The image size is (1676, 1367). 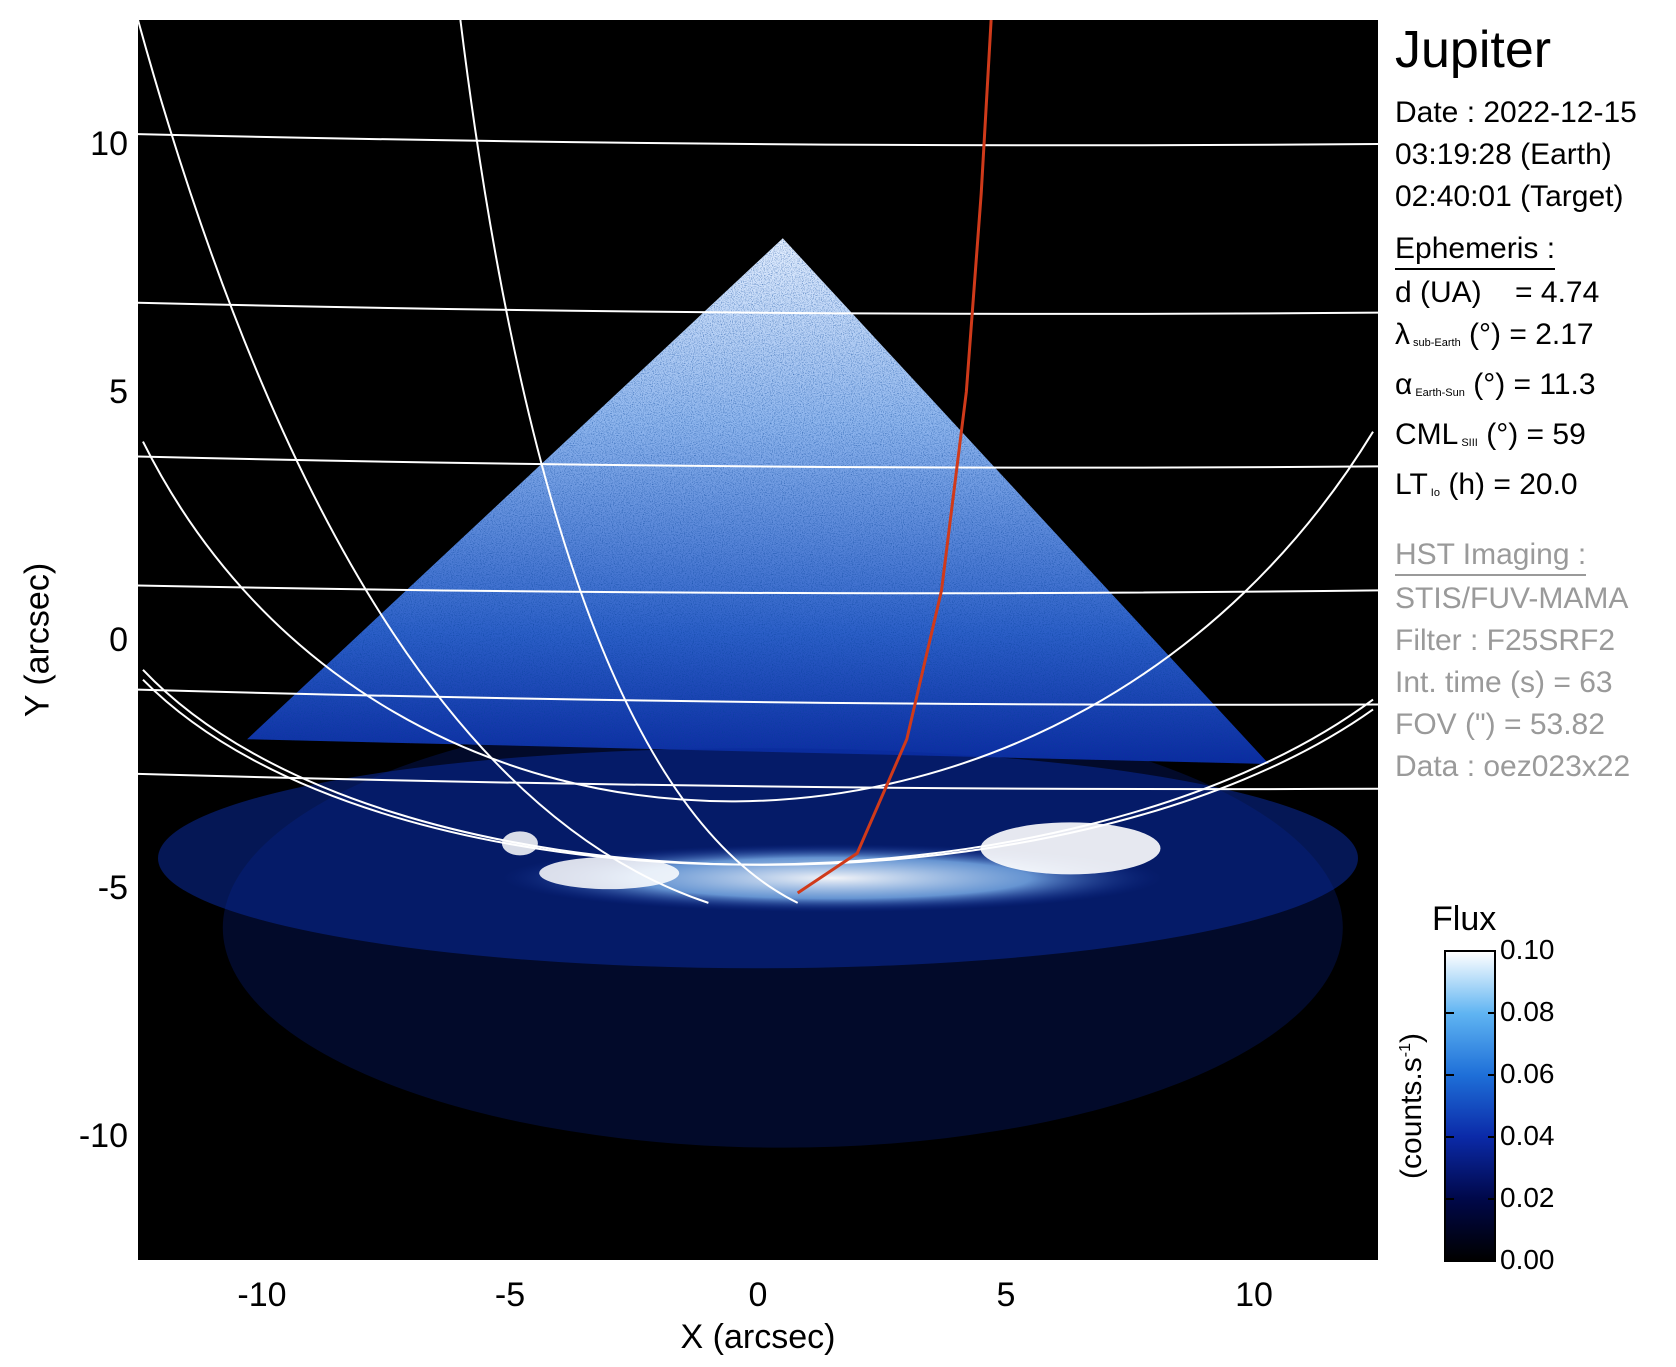 What do you see at coordinates (1500, 724) in the screenshot?
I see `fov-line: FOV (") = 53.82` at bounding box center [1500, 724].